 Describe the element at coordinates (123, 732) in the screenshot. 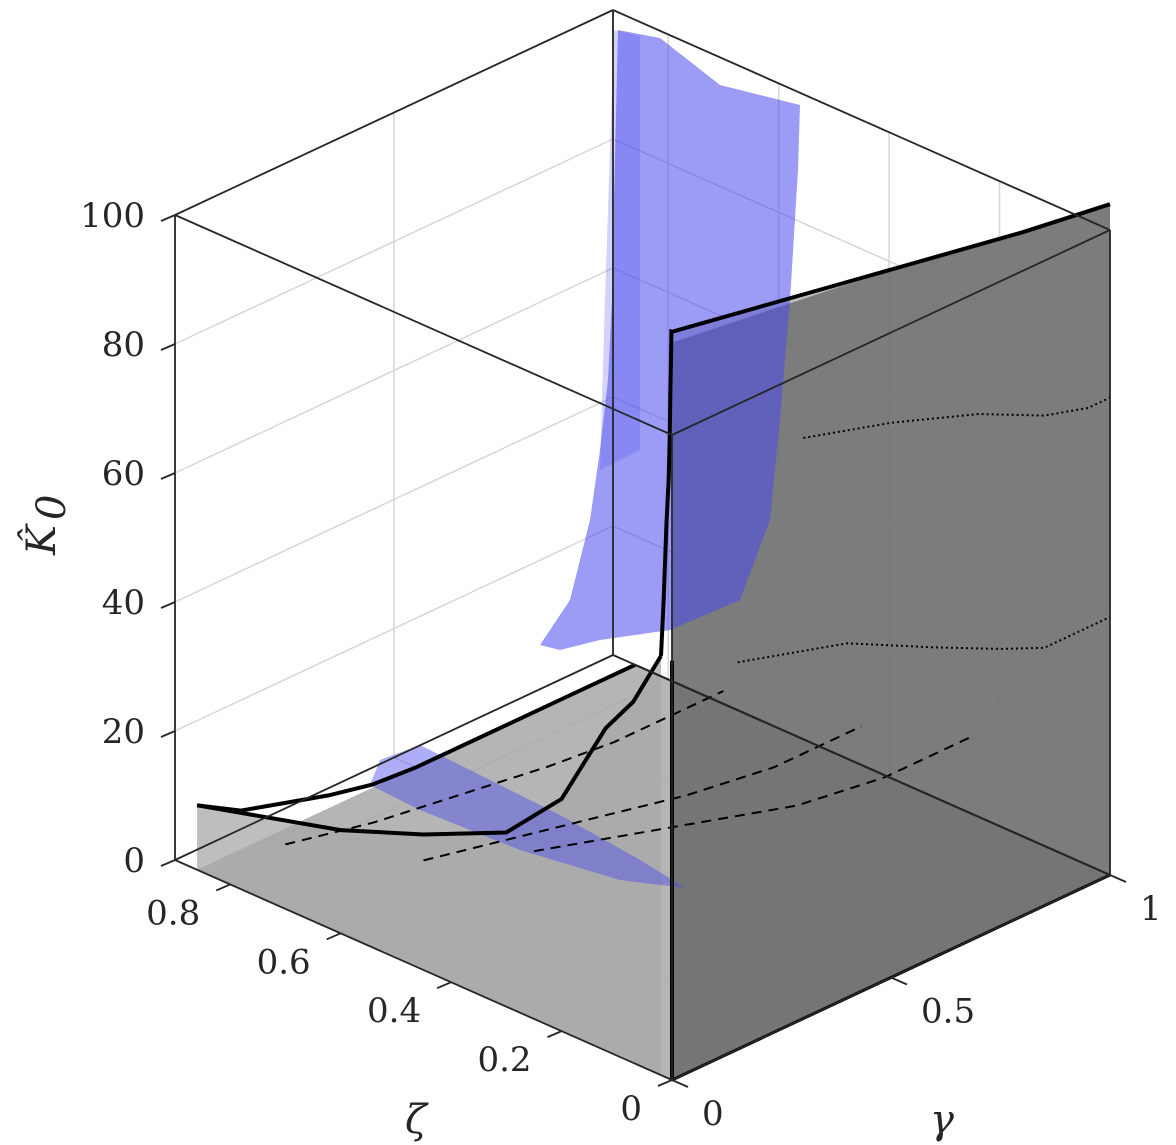

I see `z-tick-label-1: 20` at that location.